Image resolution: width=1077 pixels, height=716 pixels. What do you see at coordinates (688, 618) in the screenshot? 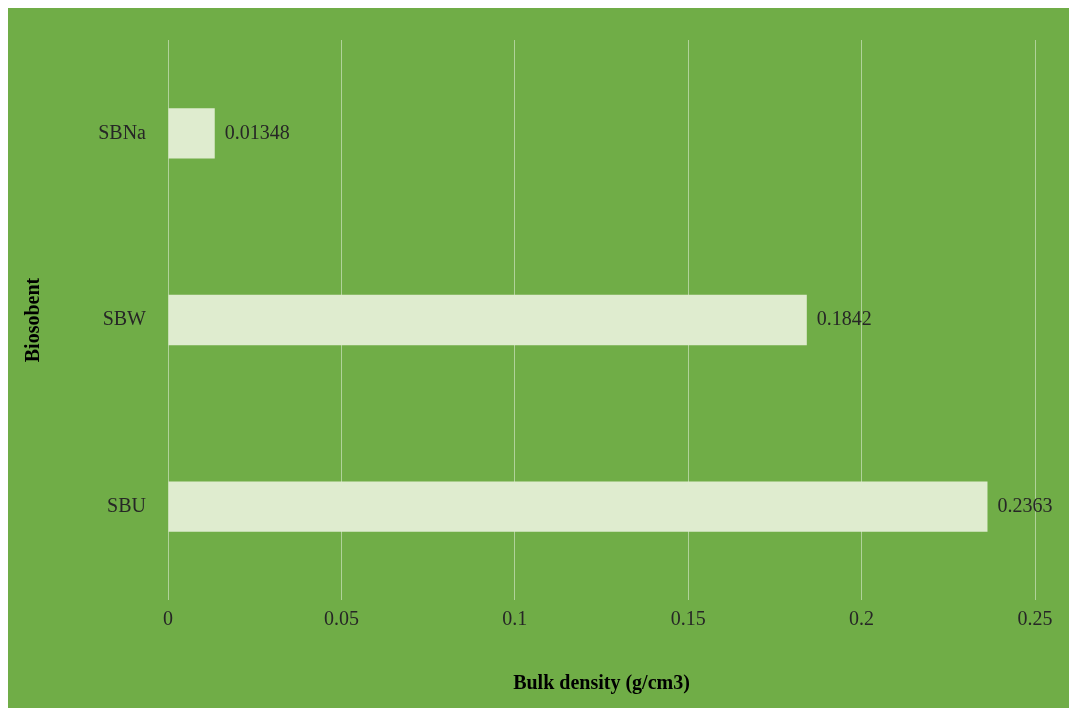
I see `x-tick-label: 0.15` at bounding box center [688, 618].